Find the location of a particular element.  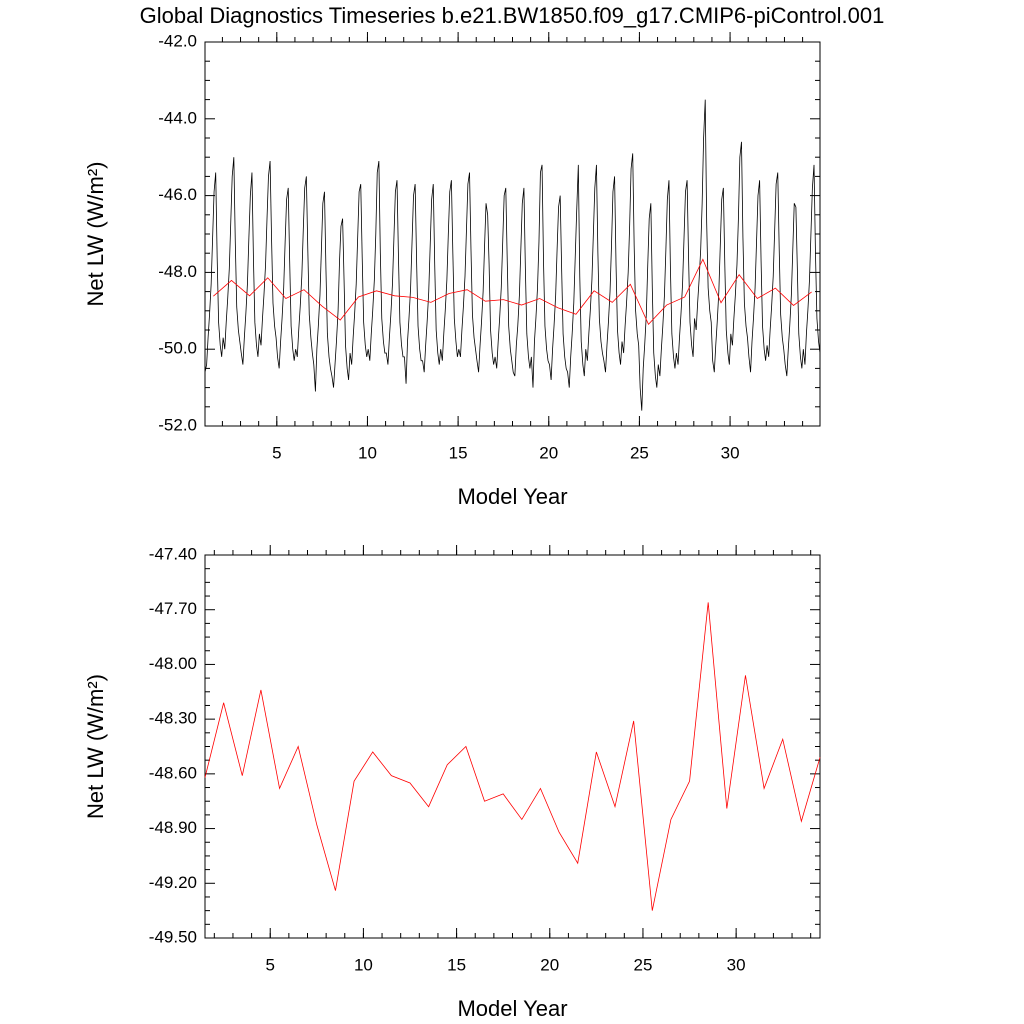

y-tick-label: -49.20 is located at coordinates (173, 882).